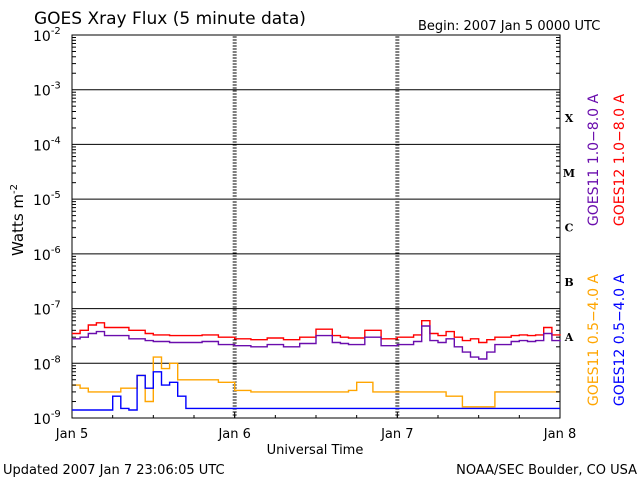 The image size is (640, 480). I want to click on chart-title: GOES Xray Flux (5 minute data), so click(170, 19).